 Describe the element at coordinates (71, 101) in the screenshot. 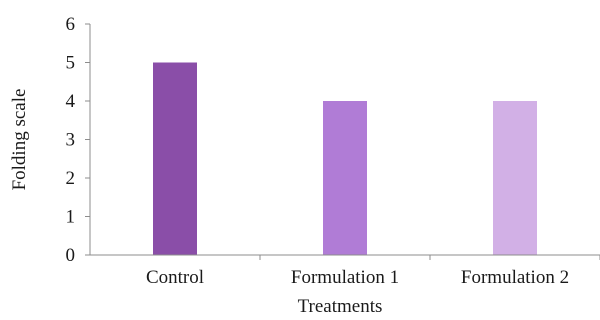

I see `y-tick-label: 4` at that location.